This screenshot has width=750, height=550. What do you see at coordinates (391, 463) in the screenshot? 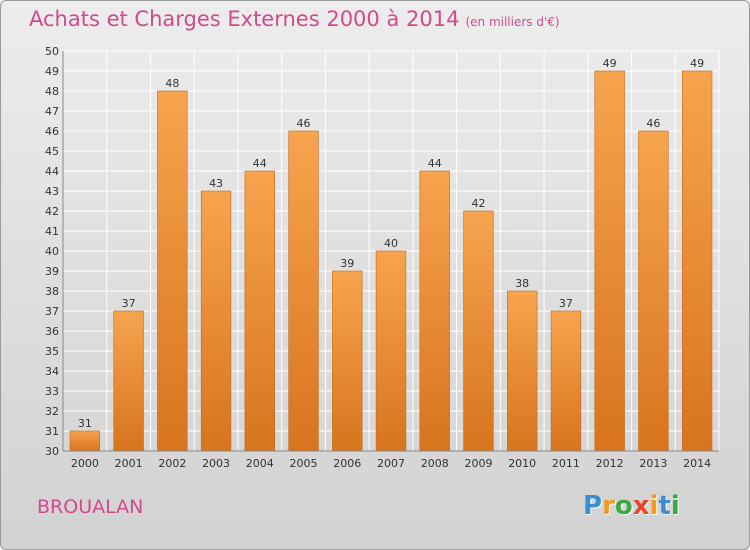
I see `x-tick-label: 2007` at bounding box center [391, 463].